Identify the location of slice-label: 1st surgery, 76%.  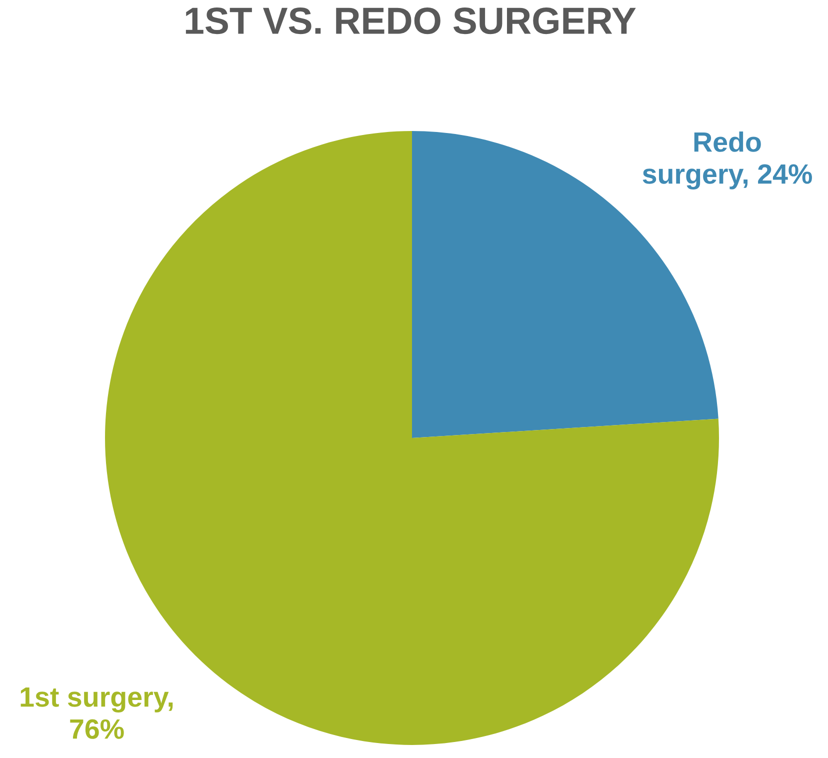
(96, 713).